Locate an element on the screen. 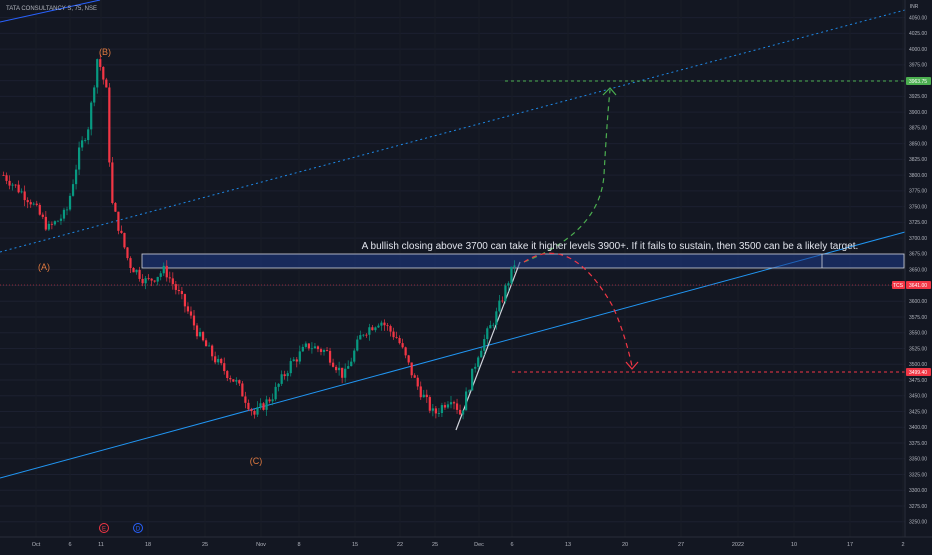 The height and width of the screenshot is (555, 932). earnings-marker: E is located at coordinates (104, 528).